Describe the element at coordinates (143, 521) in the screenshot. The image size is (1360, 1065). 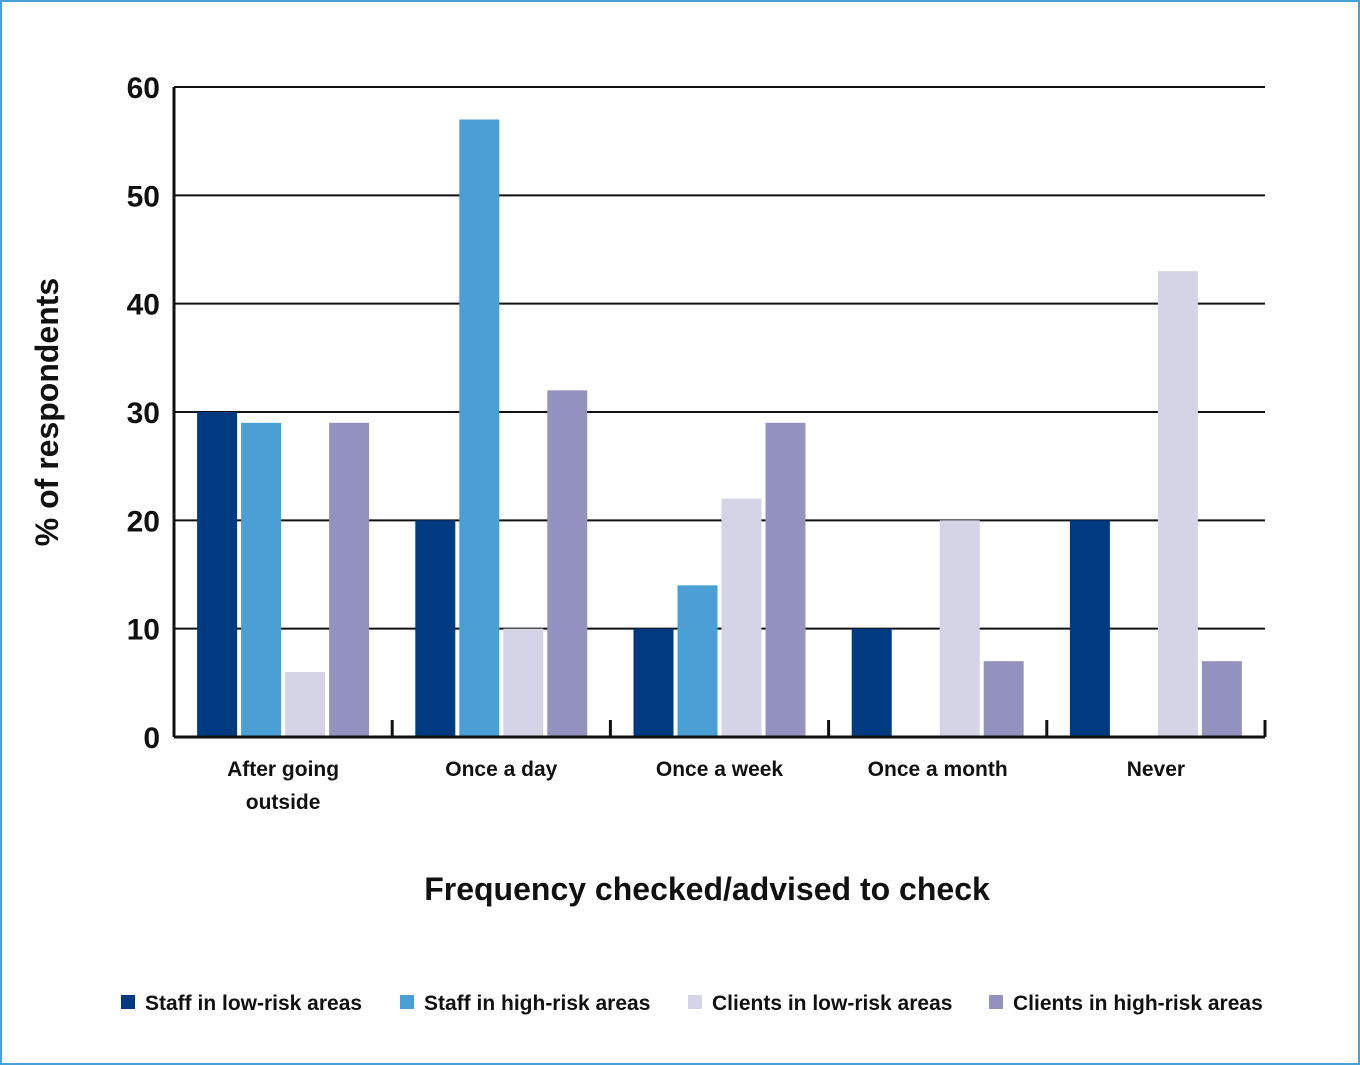
I see `y-tick-label: 20` at that location.